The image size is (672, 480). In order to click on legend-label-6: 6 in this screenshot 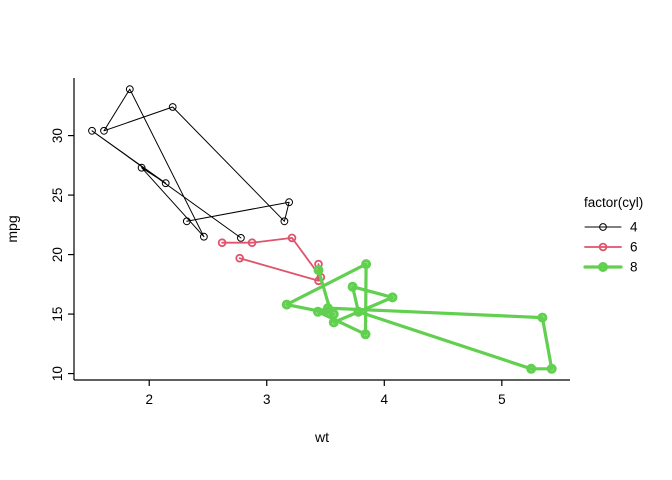, I will do `click(634, 247)`.